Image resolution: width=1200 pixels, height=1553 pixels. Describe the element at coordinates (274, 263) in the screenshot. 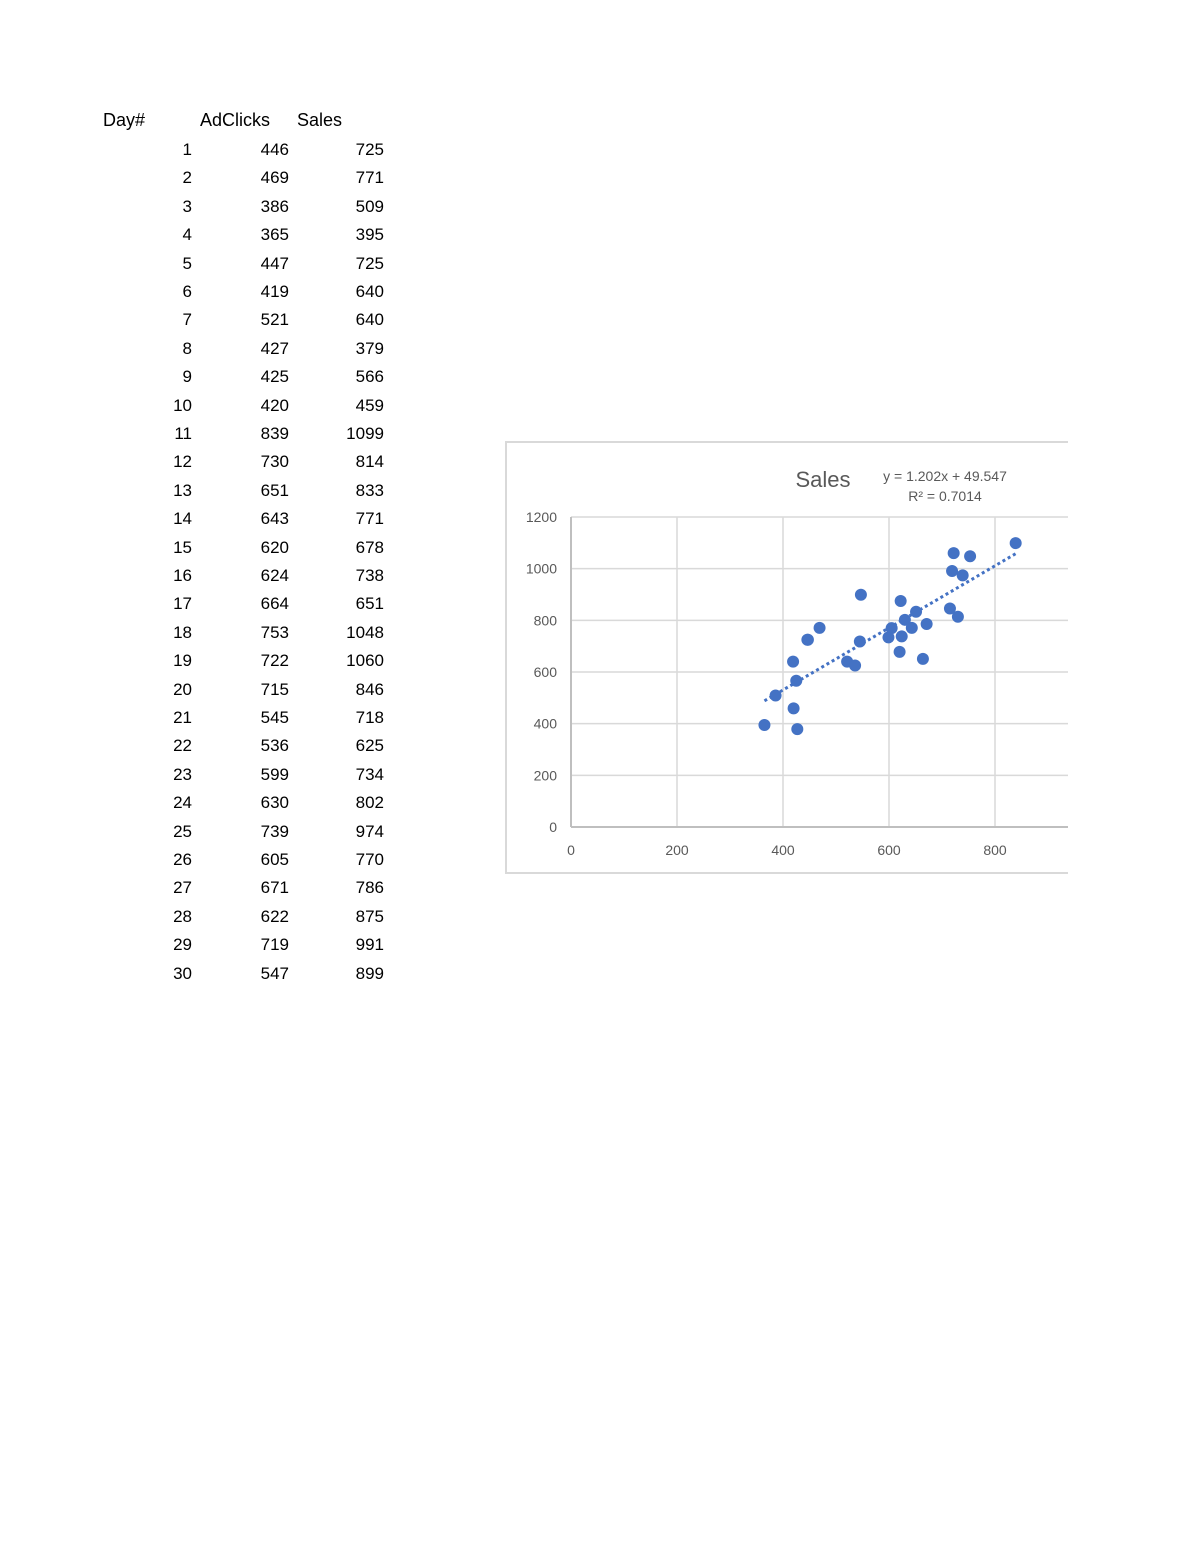

I see `cell-adclicks: 447` at that location.